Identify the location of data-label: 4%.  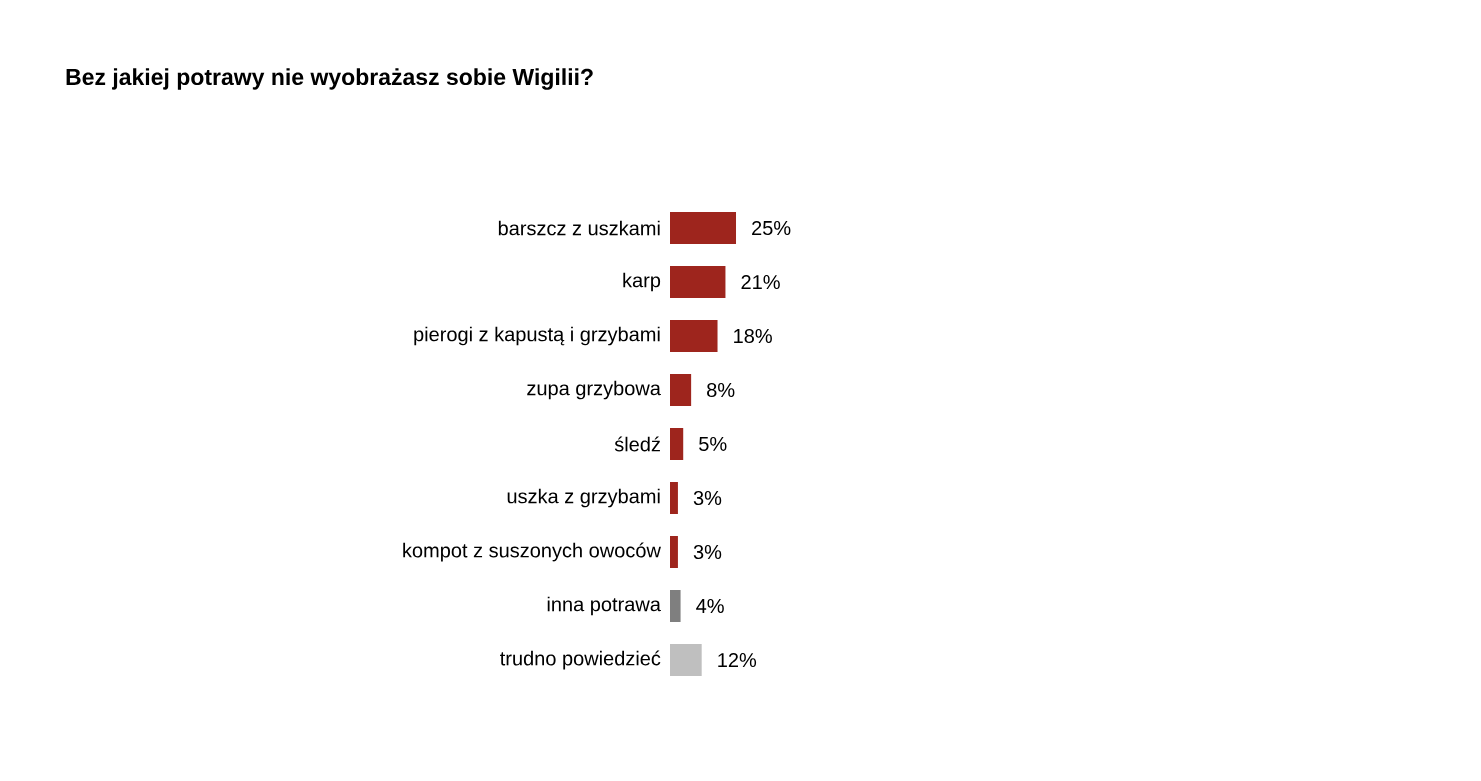
(710, 606).